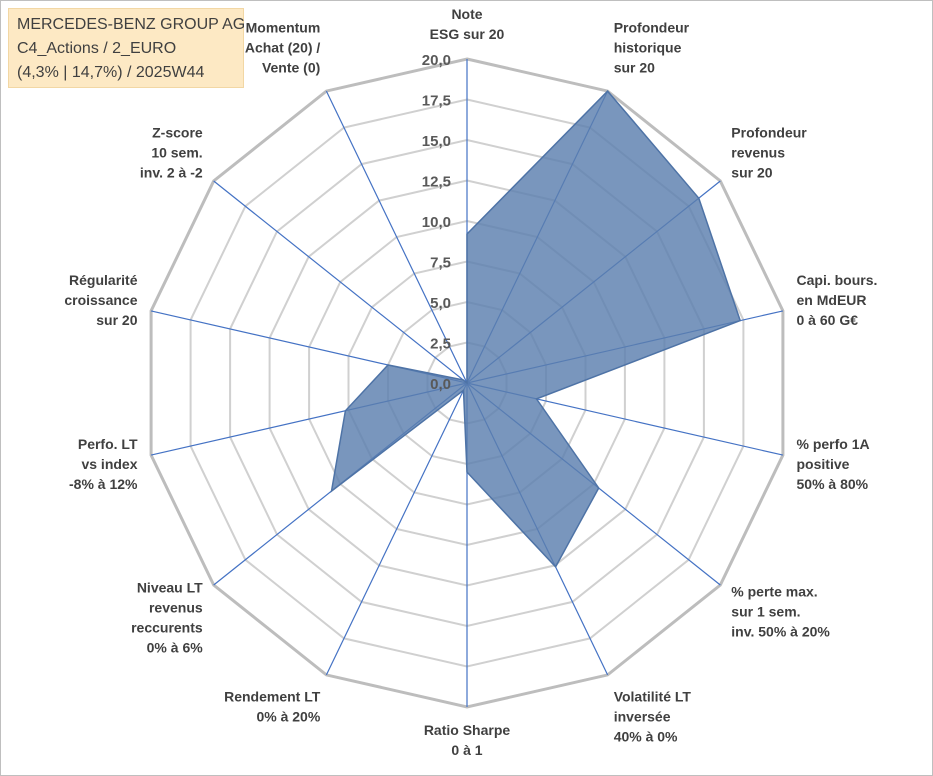 The height and width of the screenshot is (776, 933). I want to click on axis-label-line: en MdEUR, so click(832, 300).